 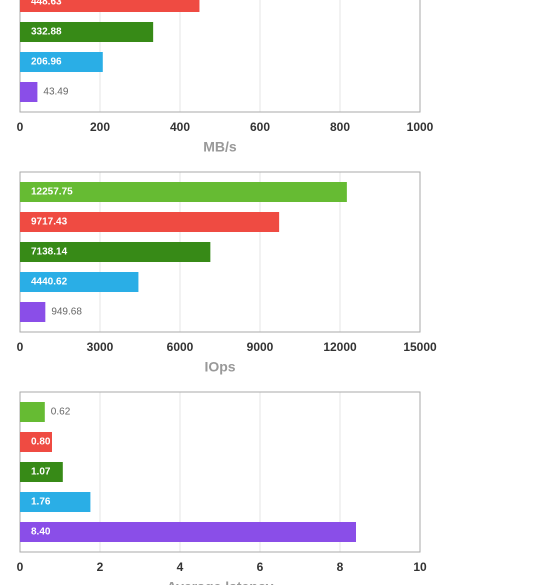 What do you see at coordinates (260, 127) in the screenshot?
I see `x-tick-label: 600` at bounding box center [260, 127].